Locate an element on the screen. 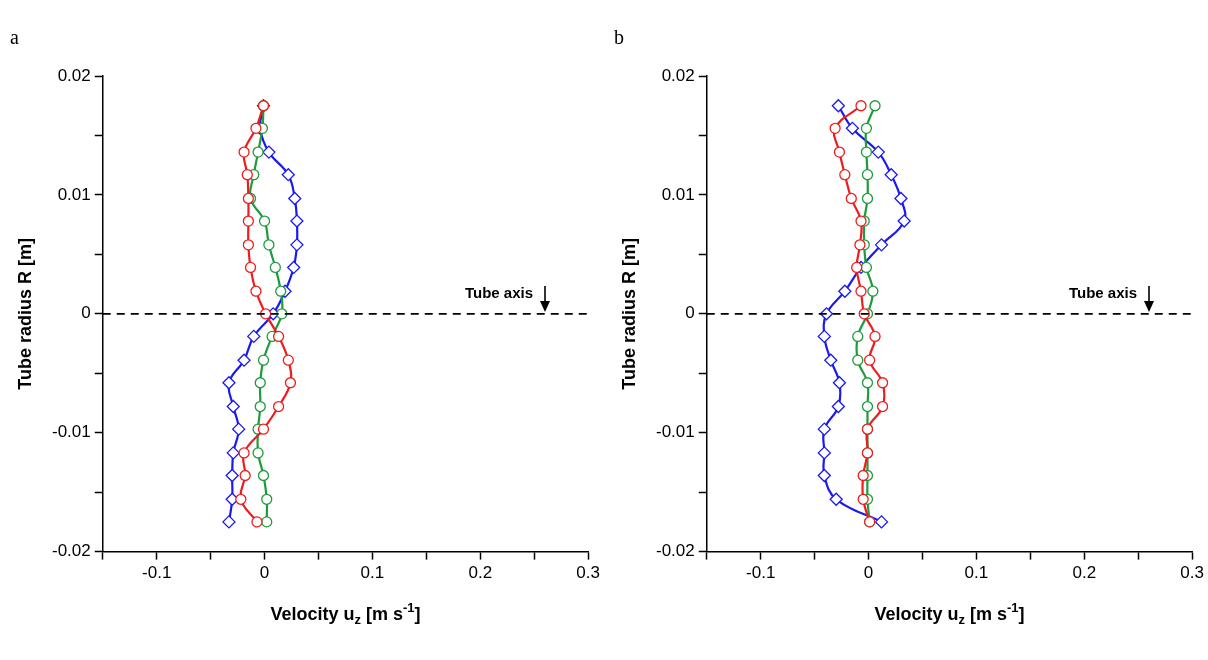 This screenshot has height=660, width=1208. chart-title: a is located at coordinates (14, 37).